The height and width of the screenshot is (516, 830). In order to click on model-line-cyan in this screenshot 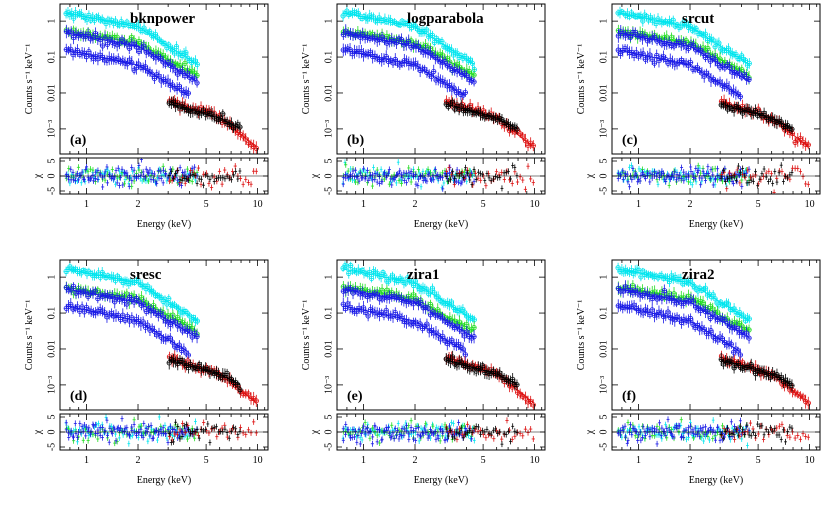, I will do `click(684, 38)`.